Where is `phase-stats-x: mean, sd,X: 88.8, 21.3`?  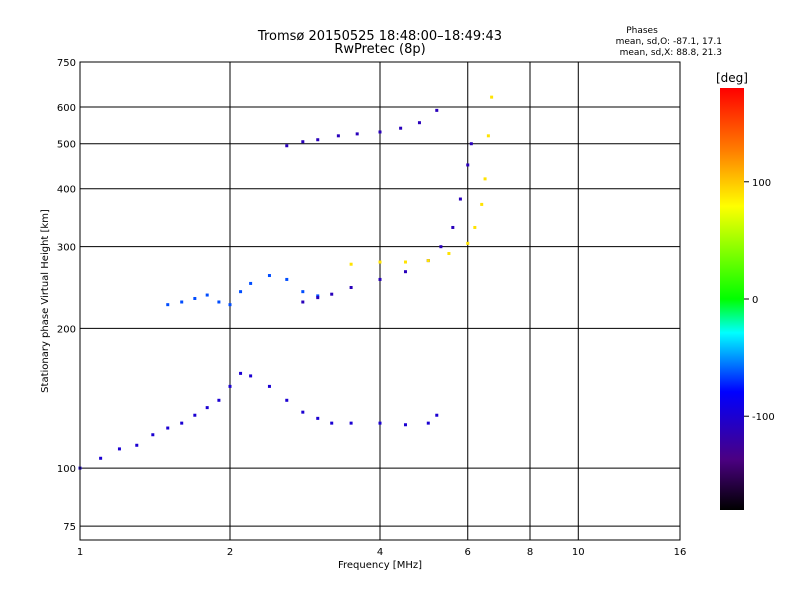 phase-stats-x: mean, sd,X: 88.8, 21.3 is located at coordinates (671, 53).